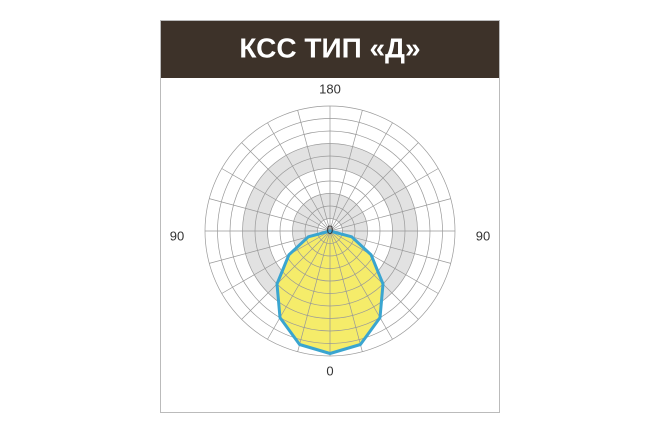 This screenshot has height=440, width=660. Describe the element at coordinates (330, 230) in the screenshot. I see `center-label: 0` at that location.